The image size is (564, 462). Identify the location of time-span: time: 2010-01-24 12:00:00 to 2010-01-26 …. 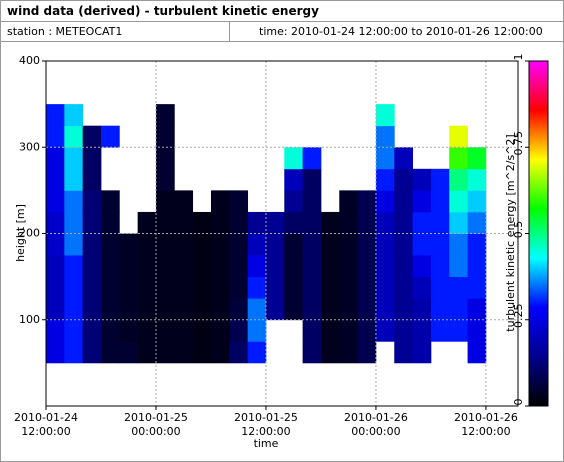
(401, 31).